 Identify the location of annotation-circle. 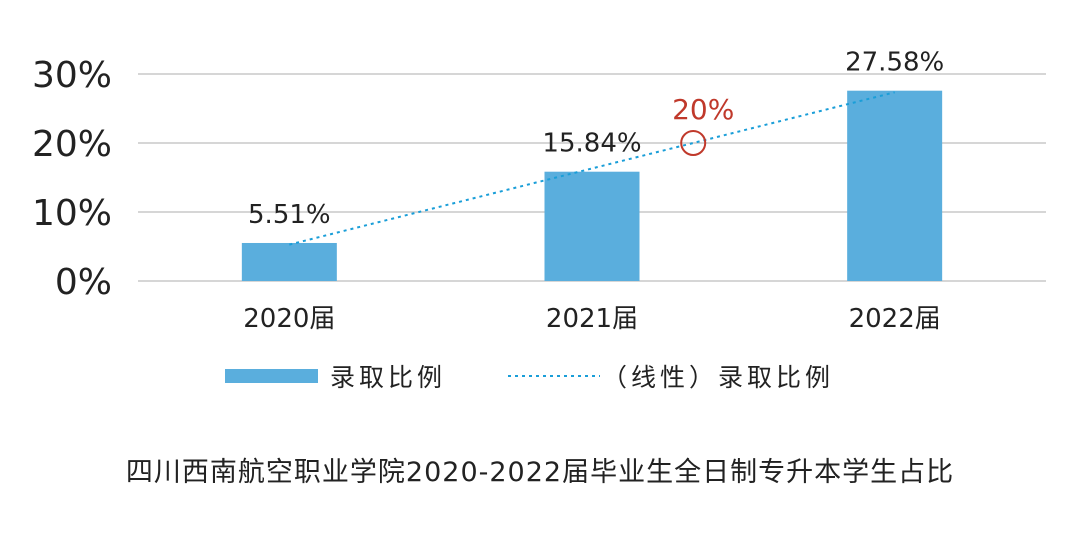
(693, 143).